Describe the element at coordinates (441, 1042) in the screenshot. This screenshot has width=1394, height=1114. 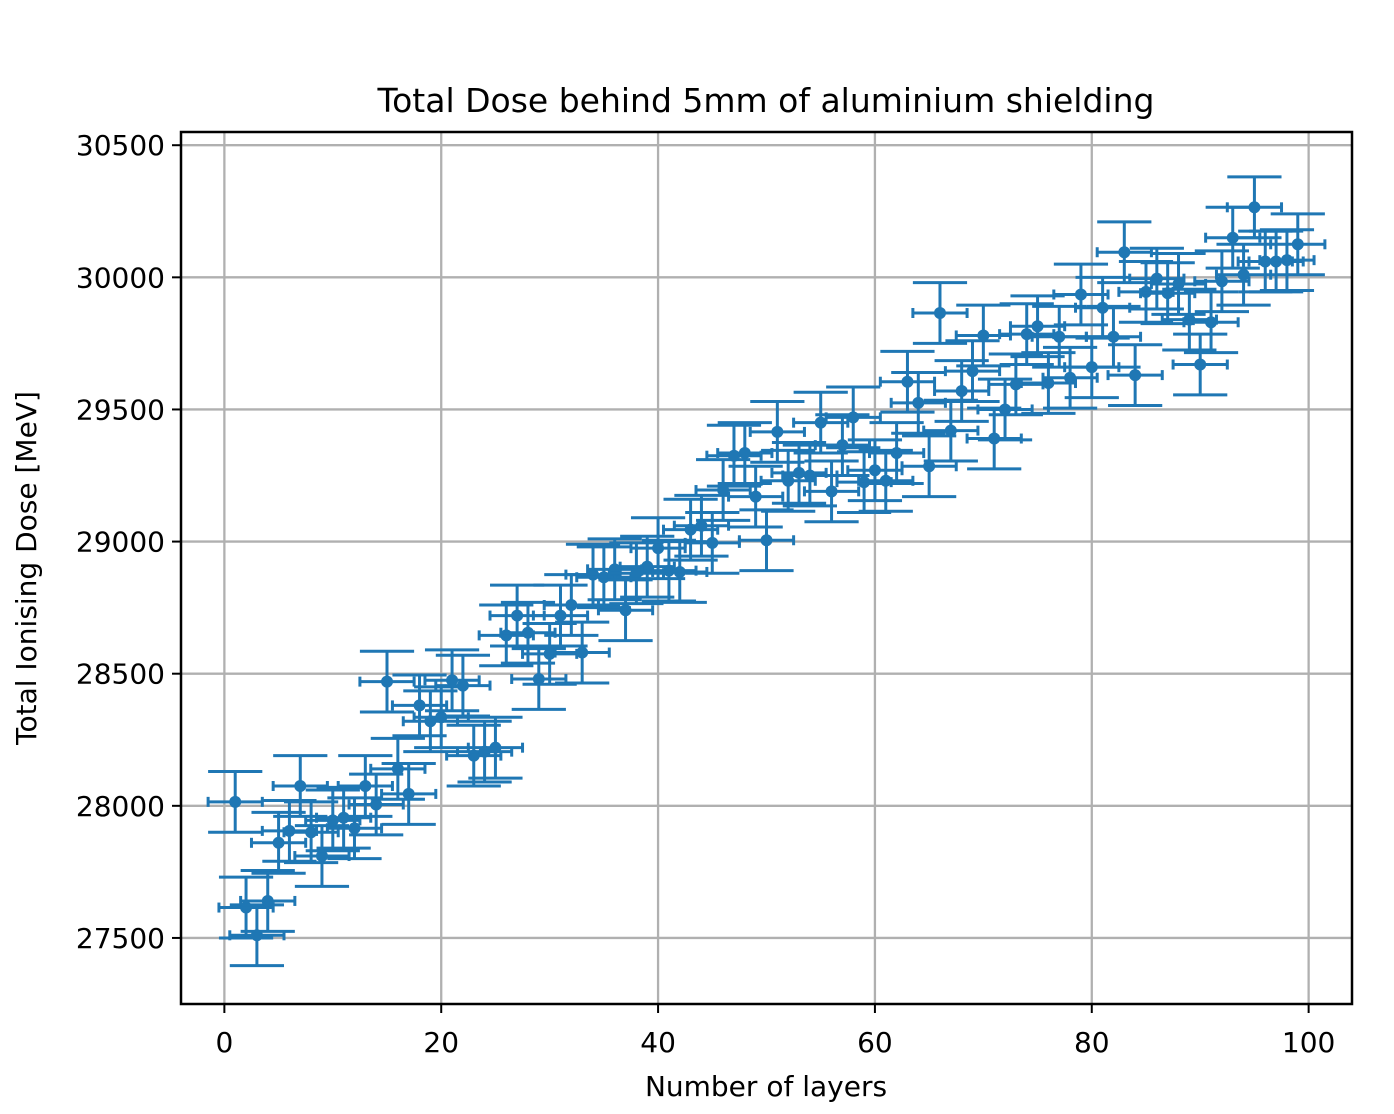
I see `x-tick-label: 20` at that location.